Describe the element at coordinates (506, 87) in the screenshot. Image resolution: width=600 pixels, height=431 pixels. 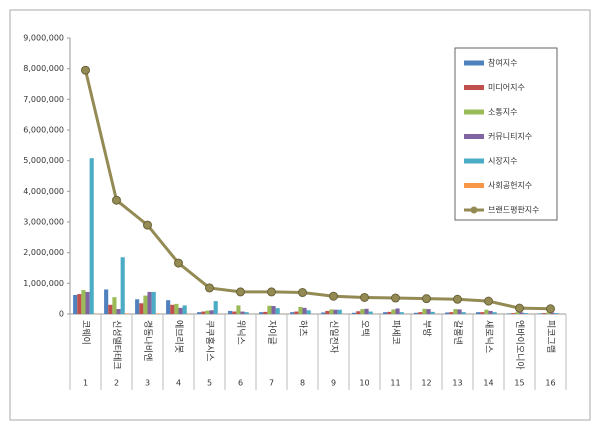
I see `legend-label: 미디어지수` at that location.